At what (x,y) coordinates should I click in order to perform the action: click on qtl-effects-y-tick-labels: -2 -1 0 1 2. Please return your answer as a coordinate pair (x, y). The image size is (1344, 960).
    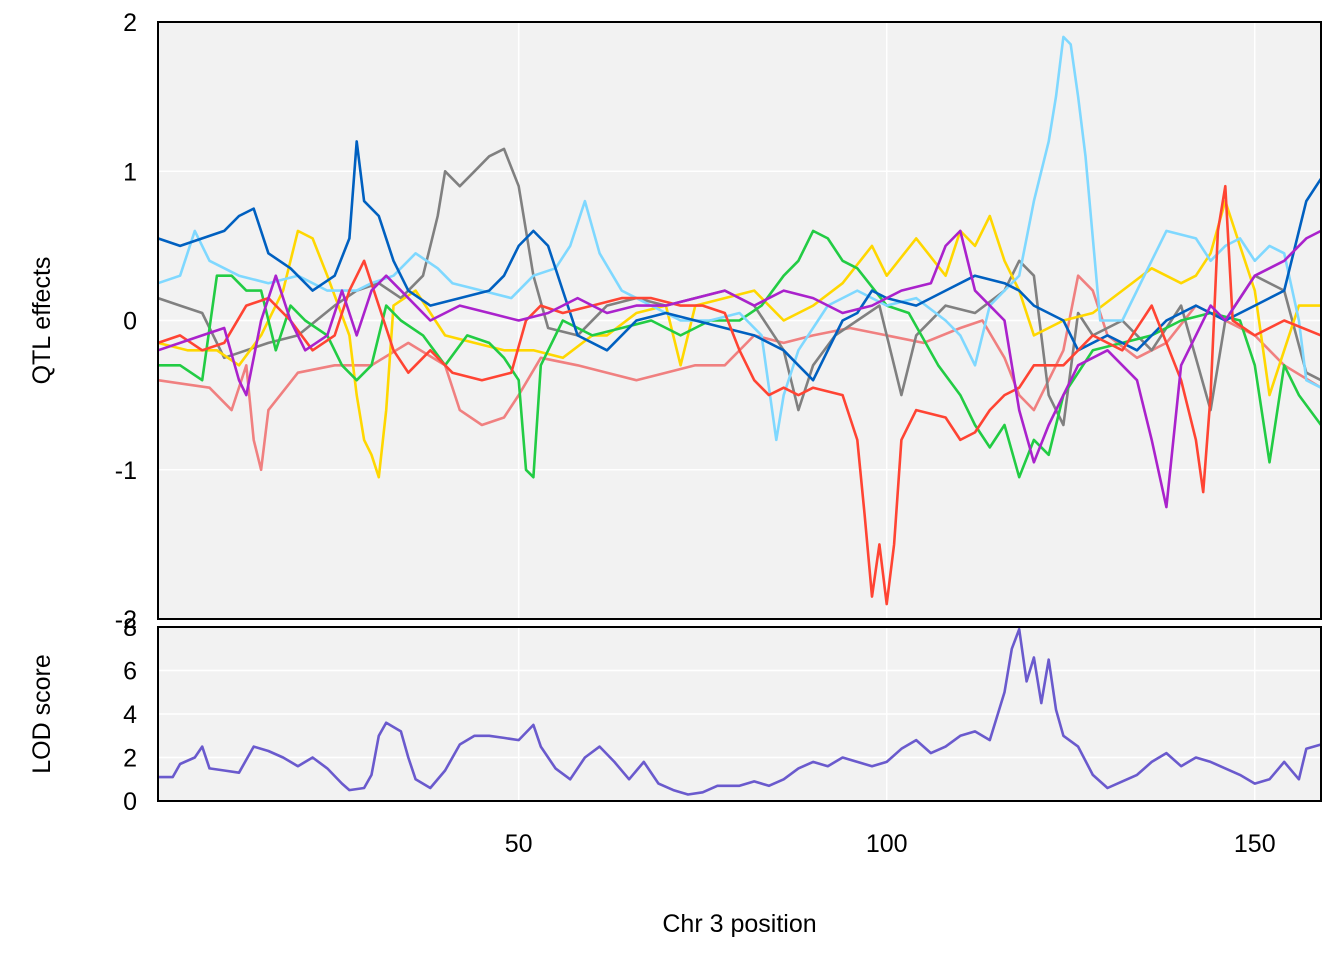
    Looking at the image, I should click on (126, 321).